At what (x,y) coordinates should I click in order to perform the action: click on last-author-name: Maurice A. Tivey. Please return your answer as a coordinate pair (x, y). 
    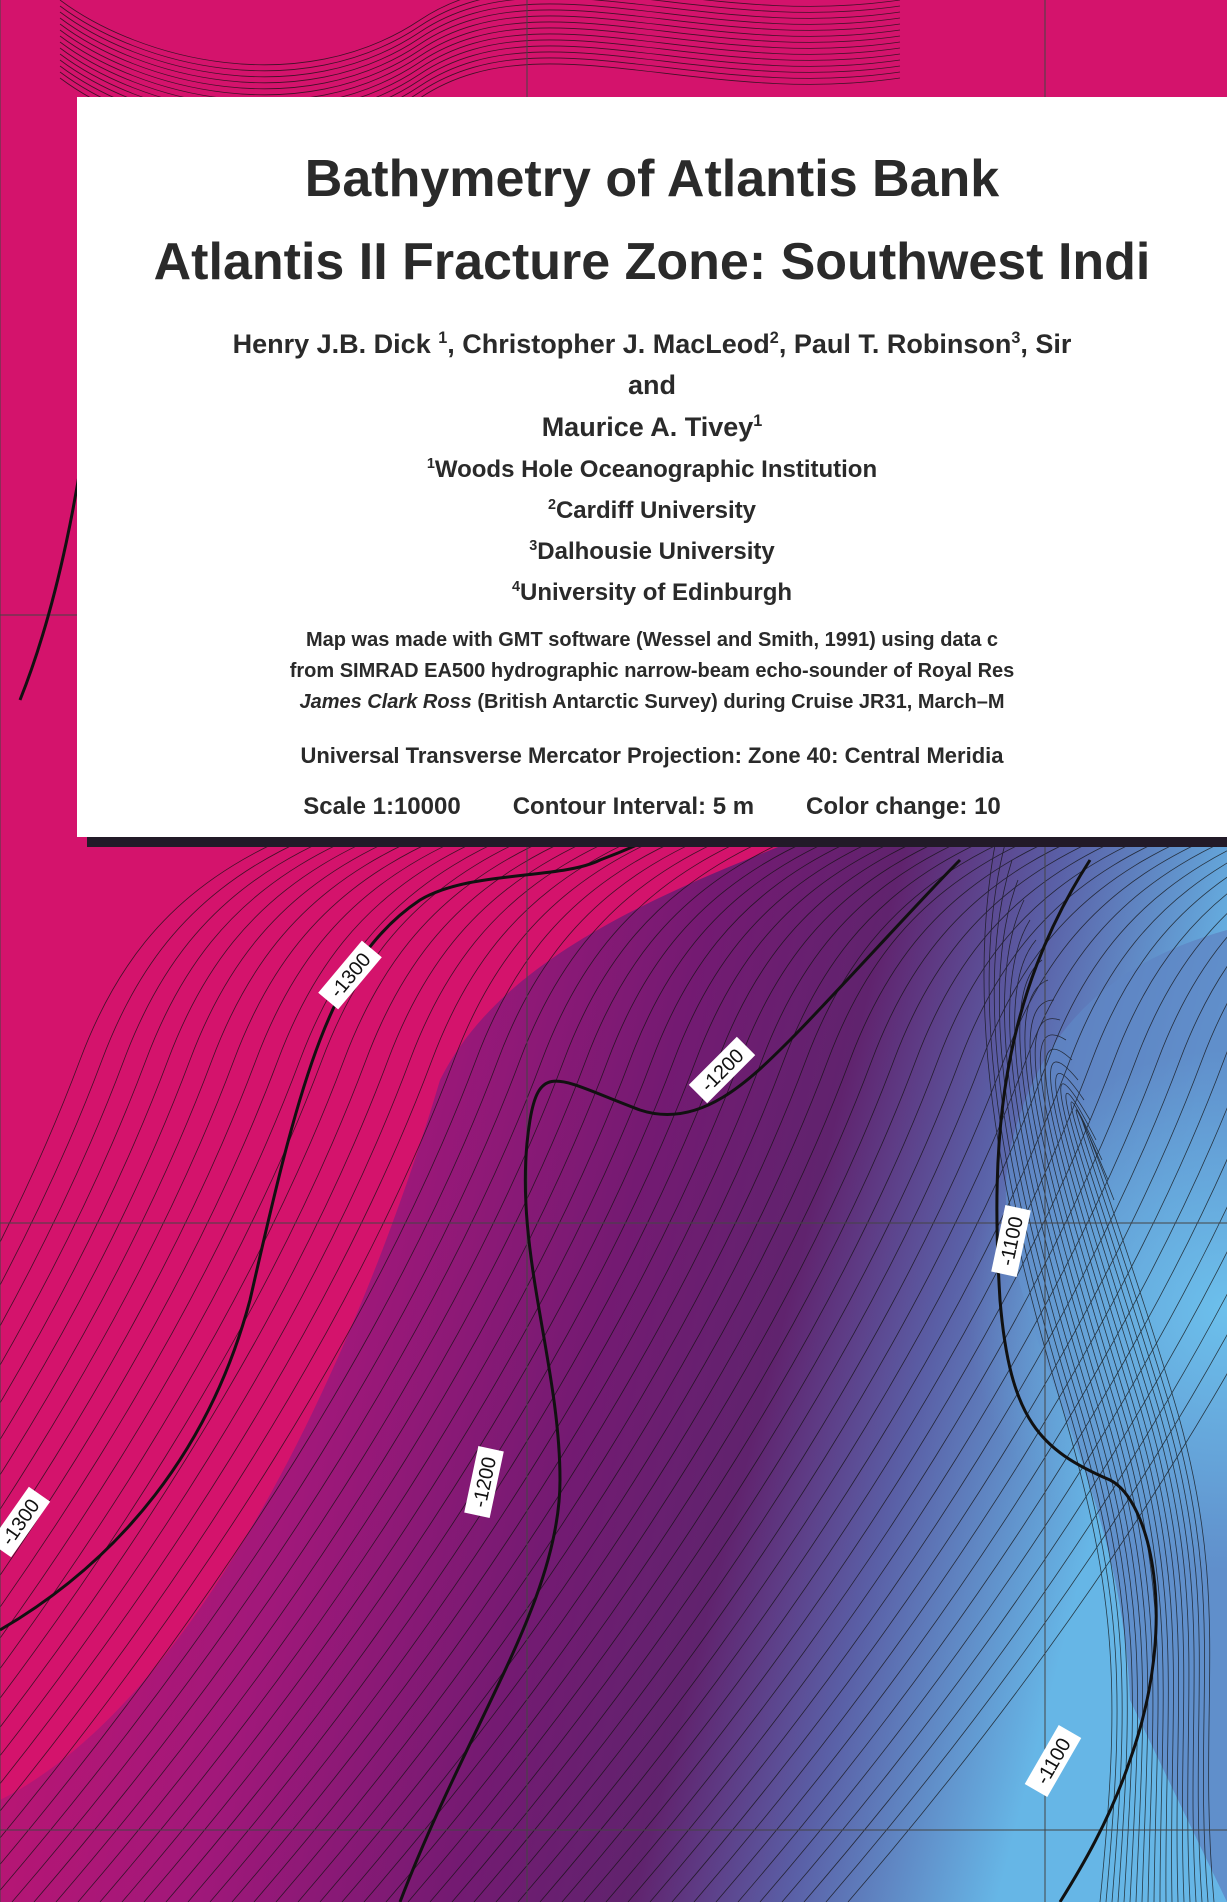
    Looking at the image, I should click on (647, 427).